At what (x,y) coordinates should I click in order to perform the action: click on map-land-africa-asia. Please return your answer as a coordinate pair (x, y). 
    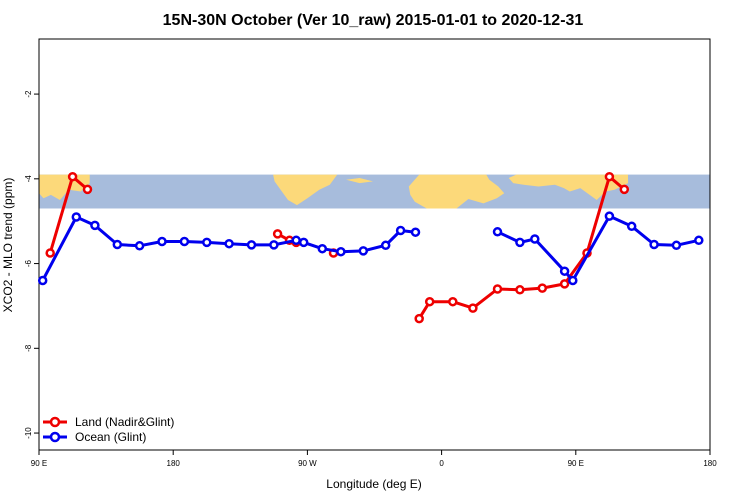
    Looking at the image, I should click on (456, 191).